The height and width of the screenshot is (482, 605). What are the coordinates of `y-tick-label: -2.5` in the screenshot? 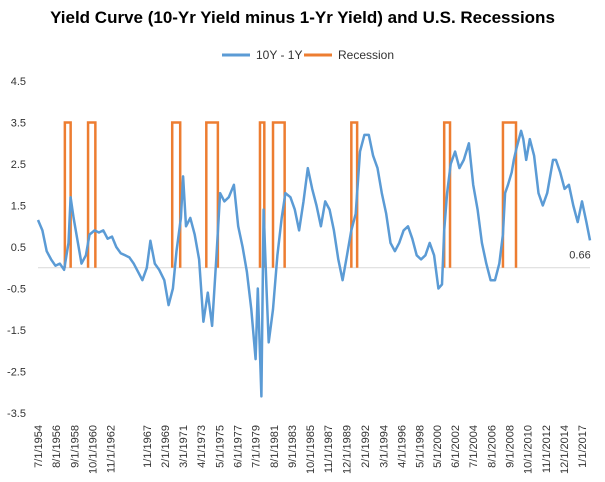 It's located at (16, 373).